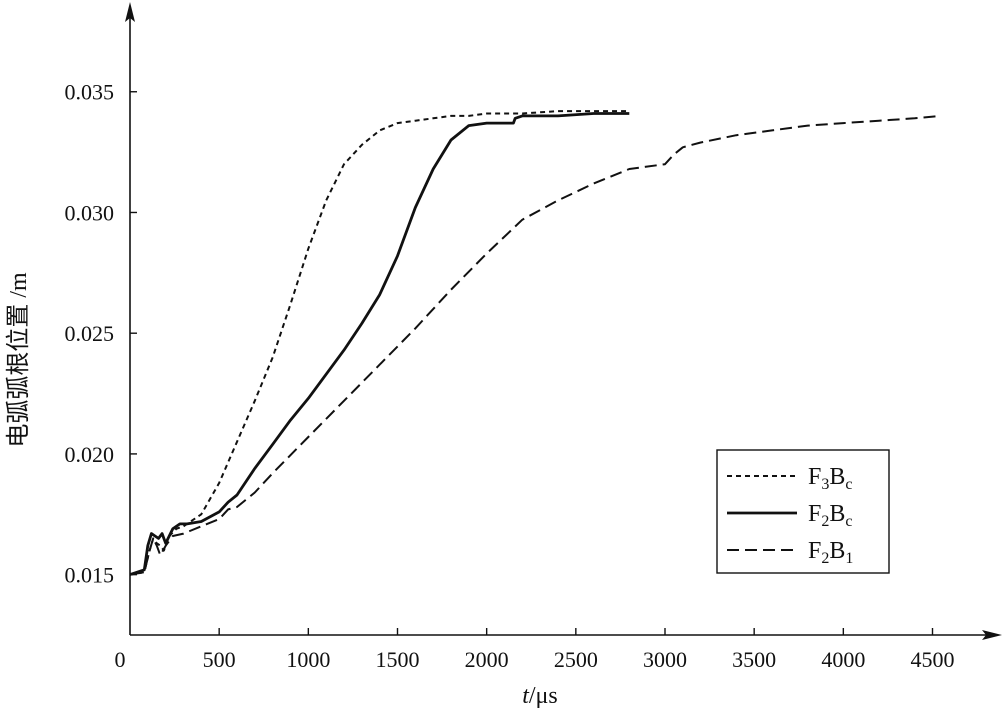 This screenshot has height=711, width=1004. What do you see at coordinates (90, 92) in the screenshot?
I see `y-tick-label: 0.035` at bounding box center [90, 92].